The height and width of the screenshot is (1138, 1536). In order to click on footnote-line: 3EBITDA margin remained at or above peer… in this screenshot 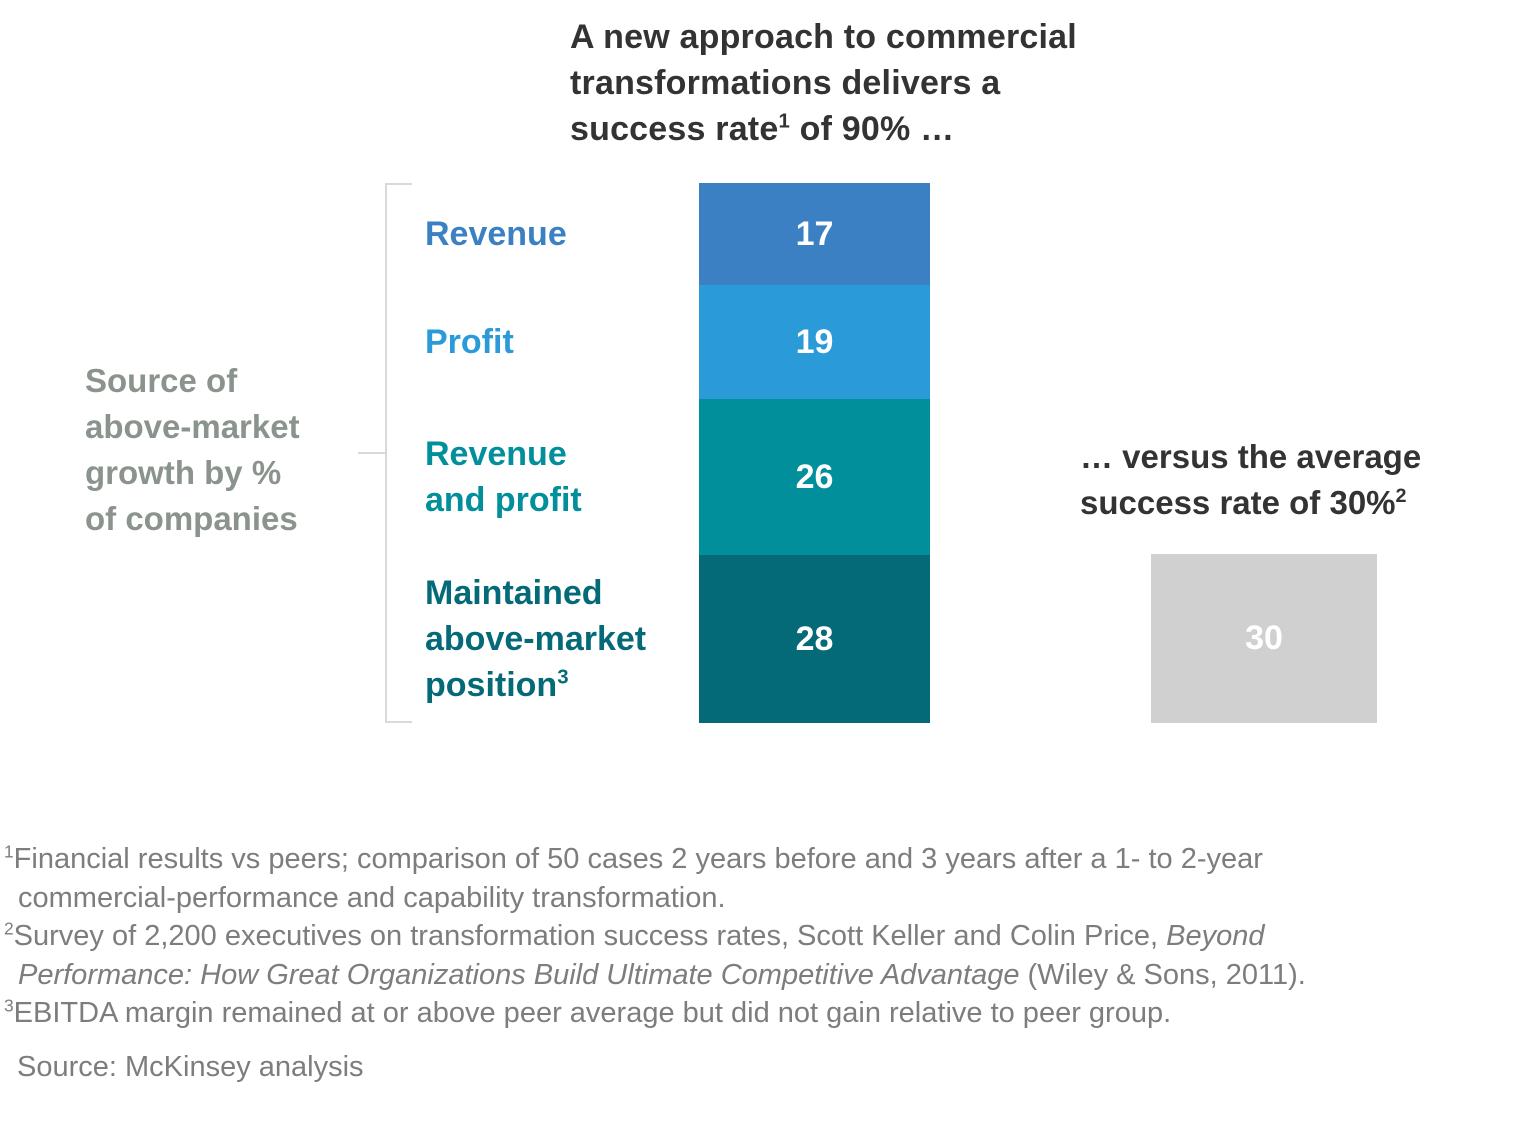, I will do `click(759, 1013)`.